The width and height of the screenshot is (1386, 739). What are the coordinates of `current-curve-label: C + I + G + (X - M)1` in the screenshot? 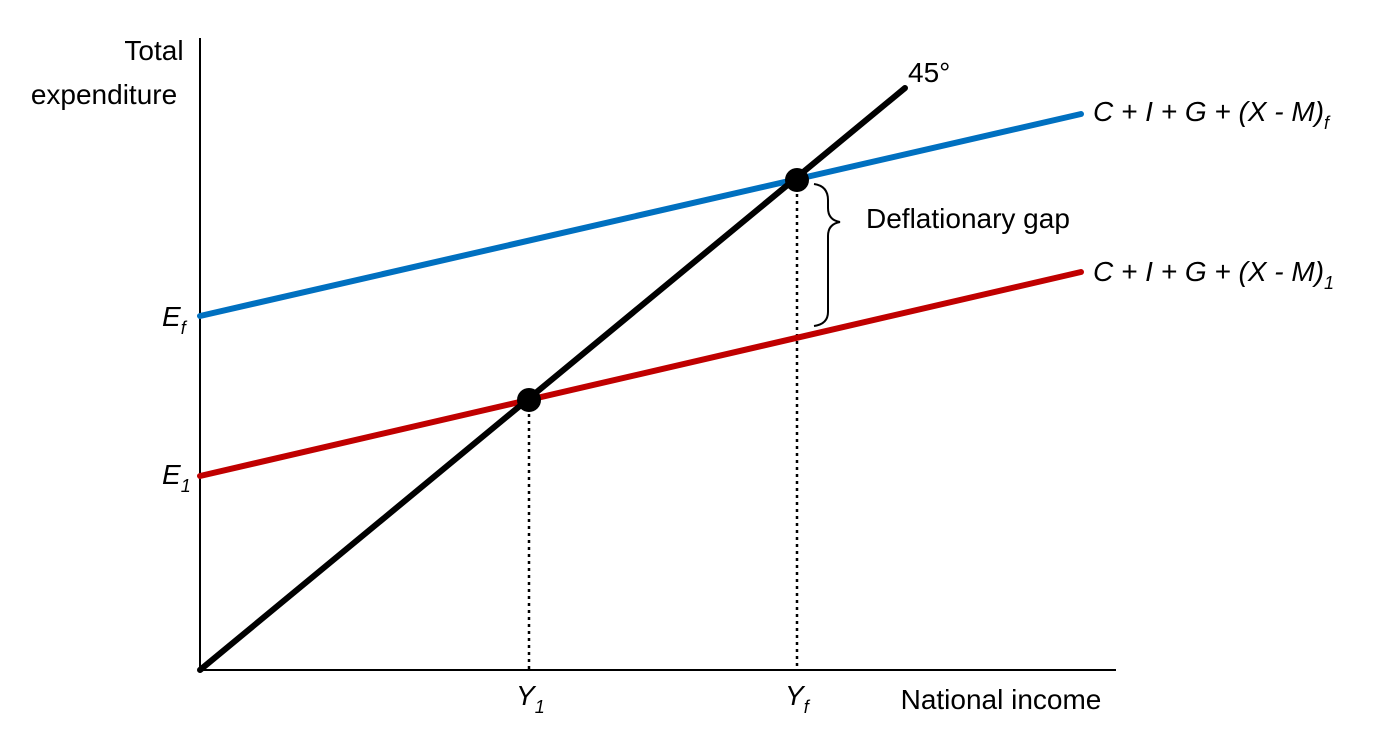 It's located at (1213, 274).